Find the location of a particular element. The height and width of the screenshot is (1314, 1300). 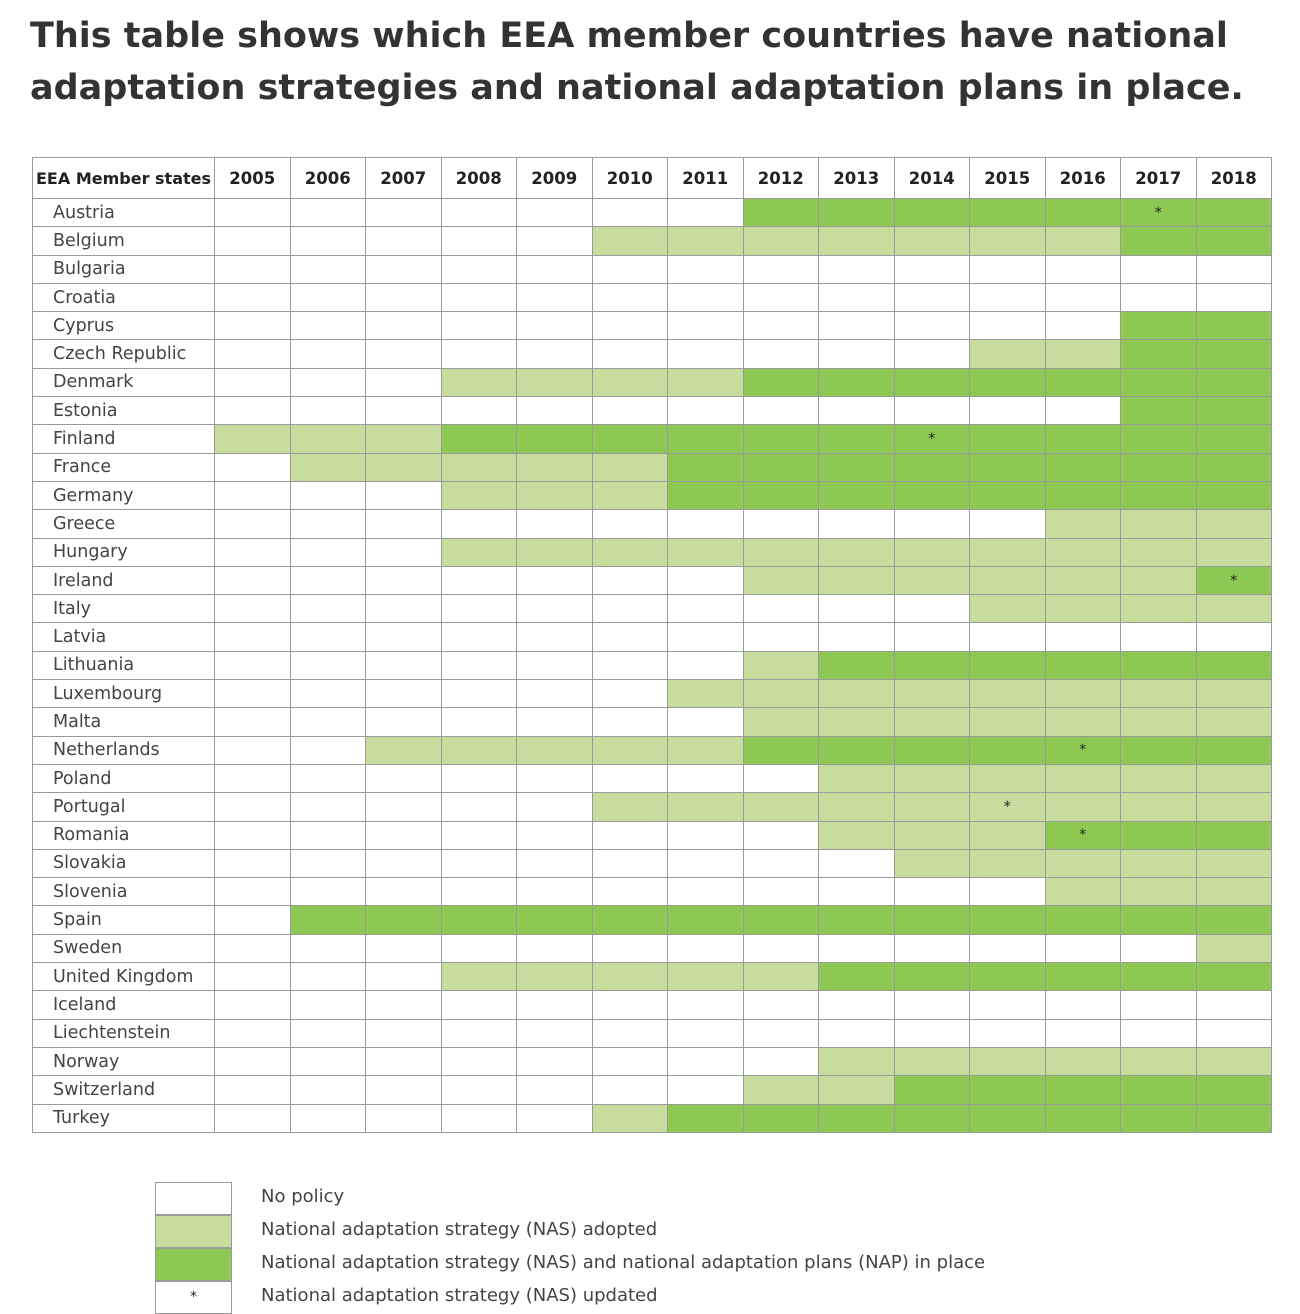

country-name: Bulgaria is located at coordinates (123, 269).